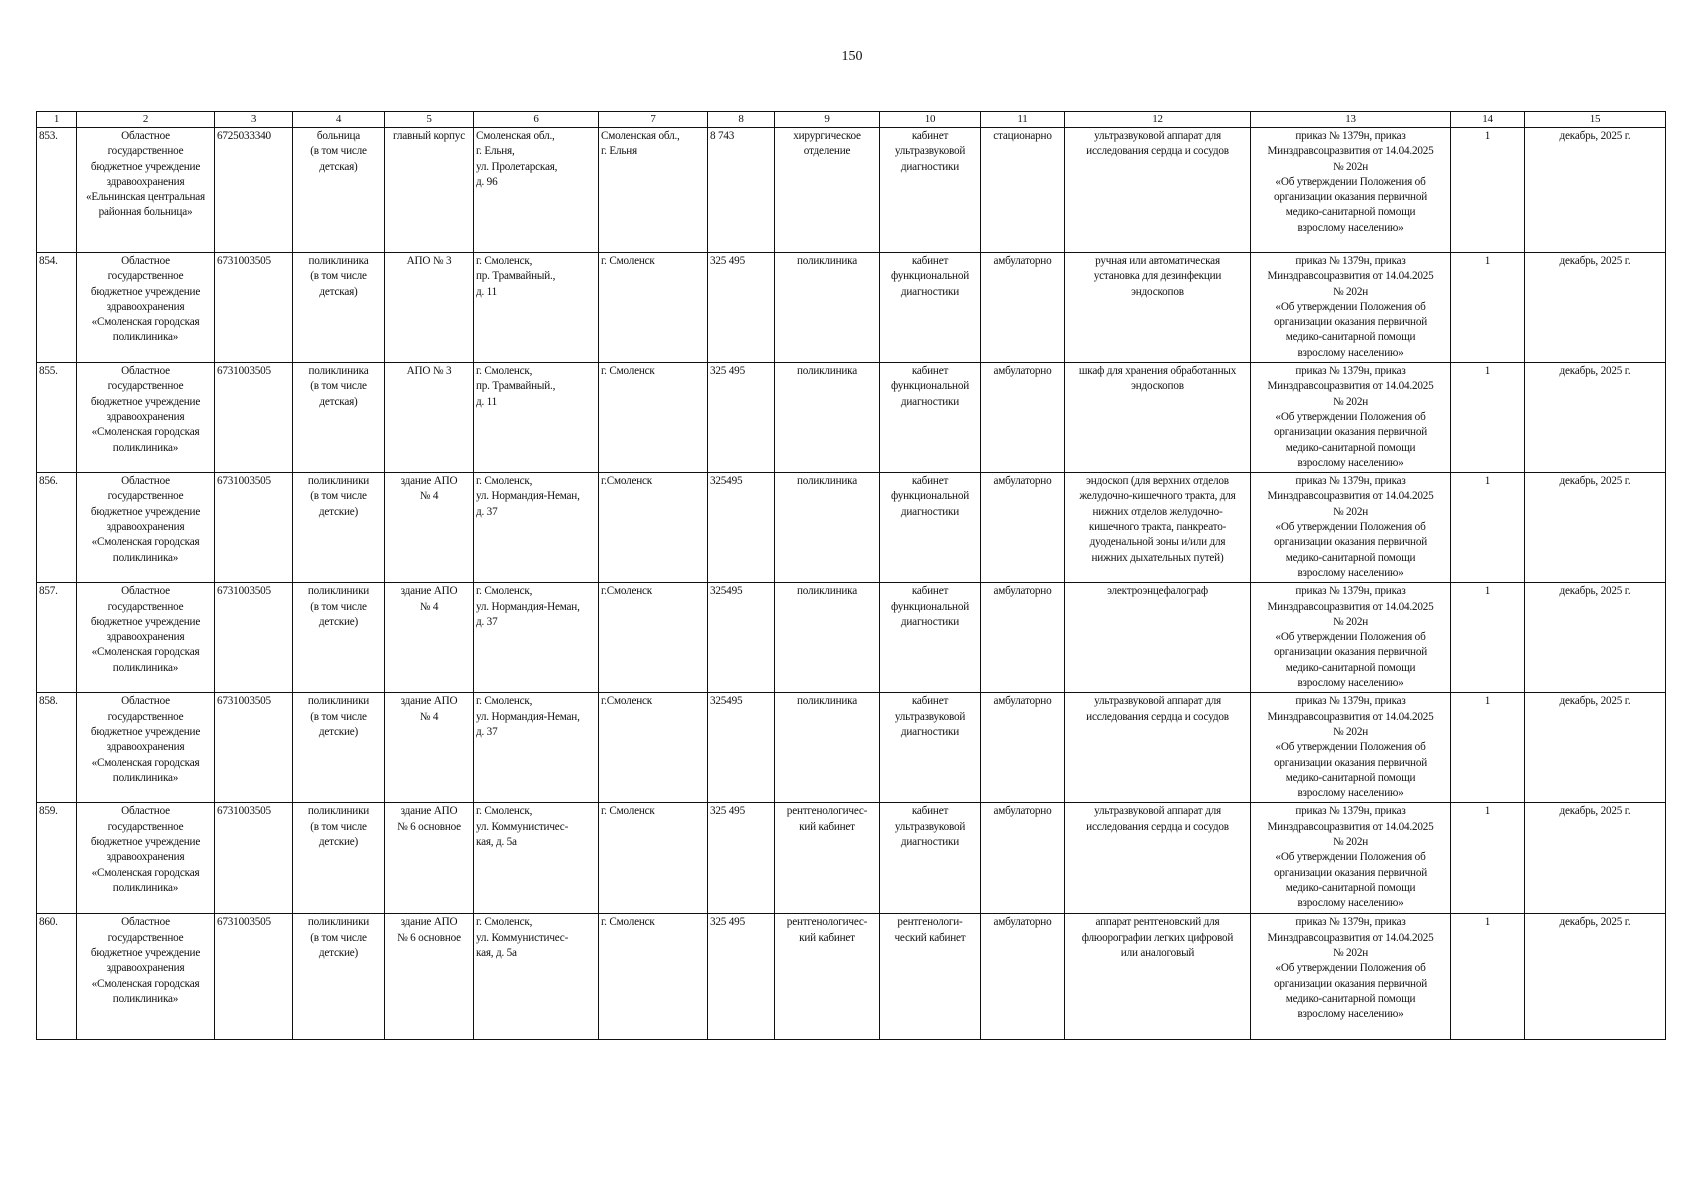  I want to click on cell-locality: Смоленская обл., г. Ельня, so click(653, 190).